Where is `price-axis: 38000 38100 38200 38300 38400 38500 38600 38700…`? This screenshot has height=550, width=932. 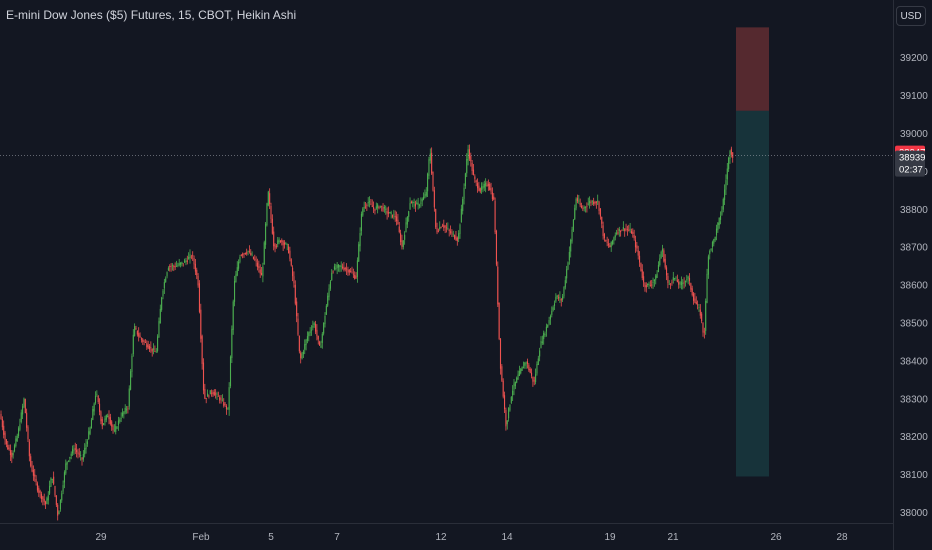 price-axis: 38000 38100 38200 38300 38400 38500 38600 38700… is located at coordinates (914, 286).